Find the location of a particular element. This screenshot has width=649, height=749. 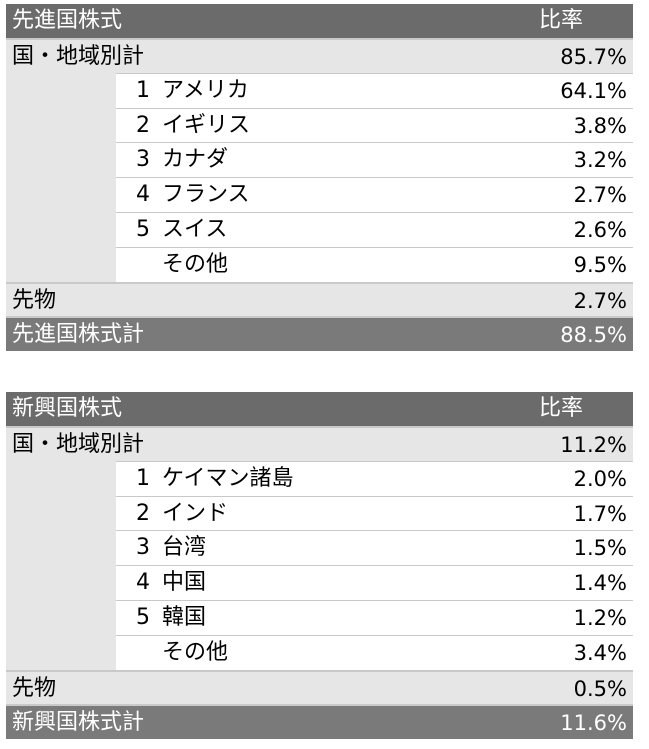

region-total-value: 85.7% is located at coordinates (593, 57).